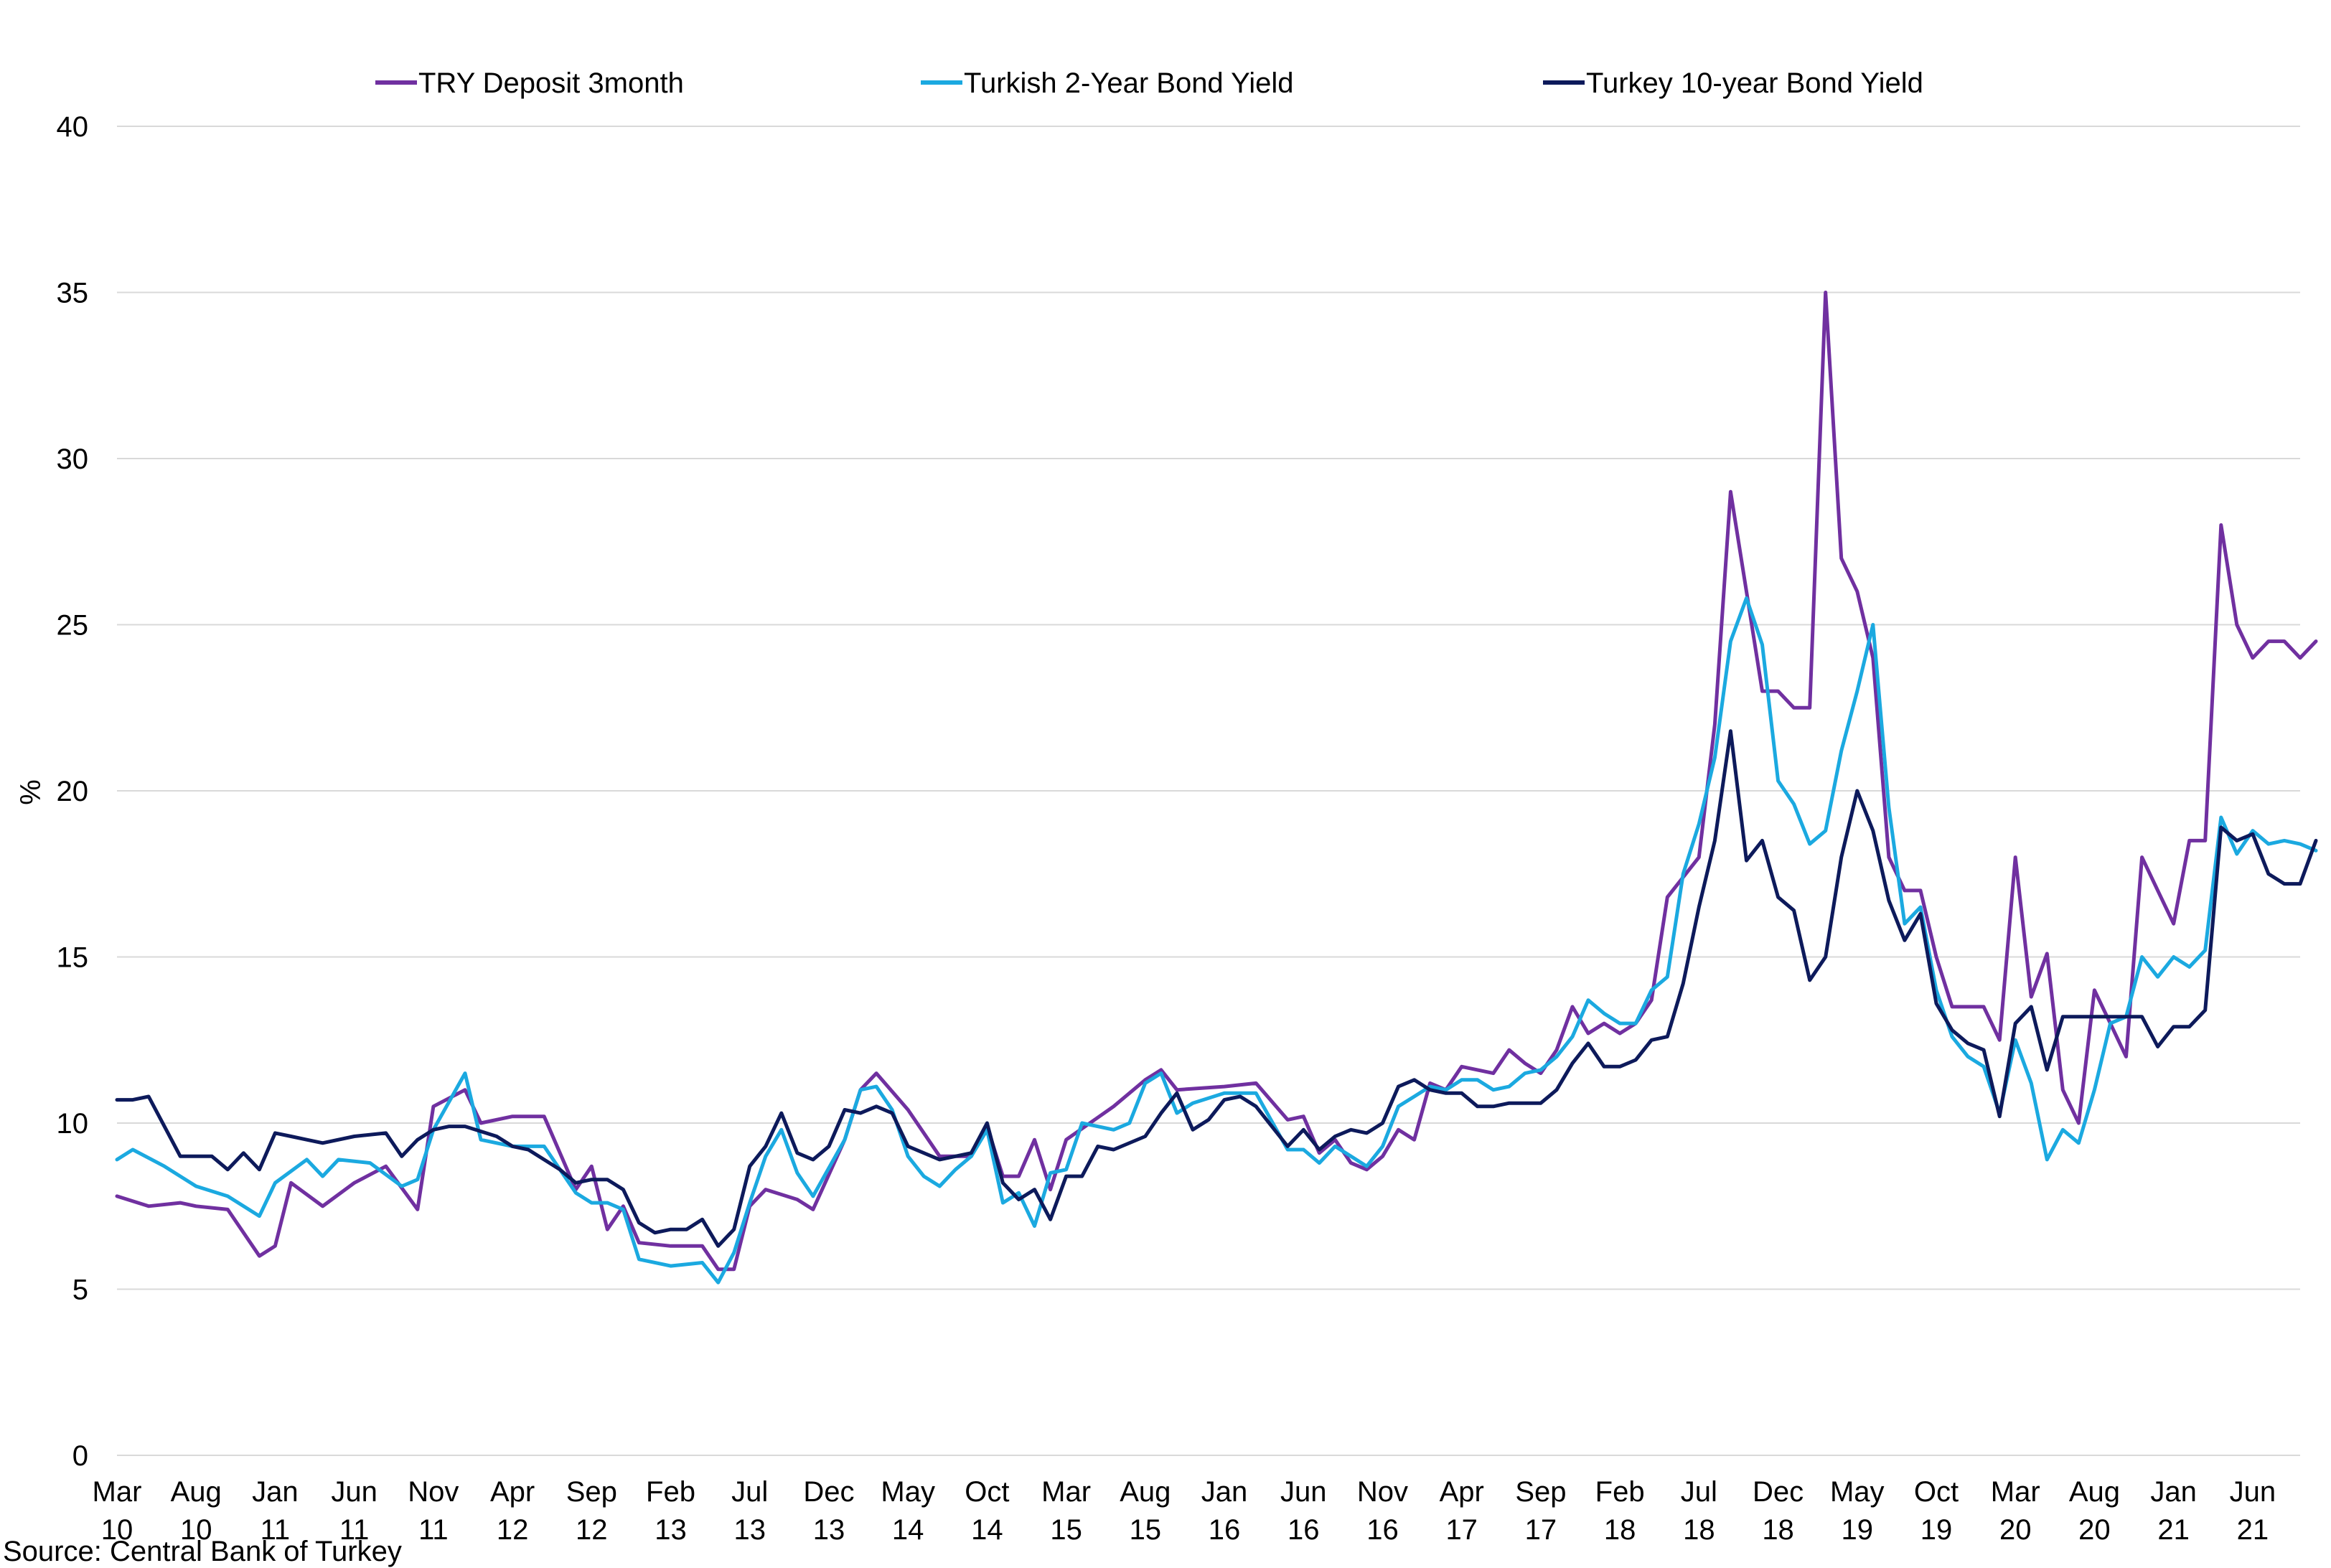 The height and width of the screenshot is (1568, 2331). What do you see at coordinates (354, 1511) in the screenshot?
I see `x-tick-label: Jun 11` at bounding box center [354, 1511].